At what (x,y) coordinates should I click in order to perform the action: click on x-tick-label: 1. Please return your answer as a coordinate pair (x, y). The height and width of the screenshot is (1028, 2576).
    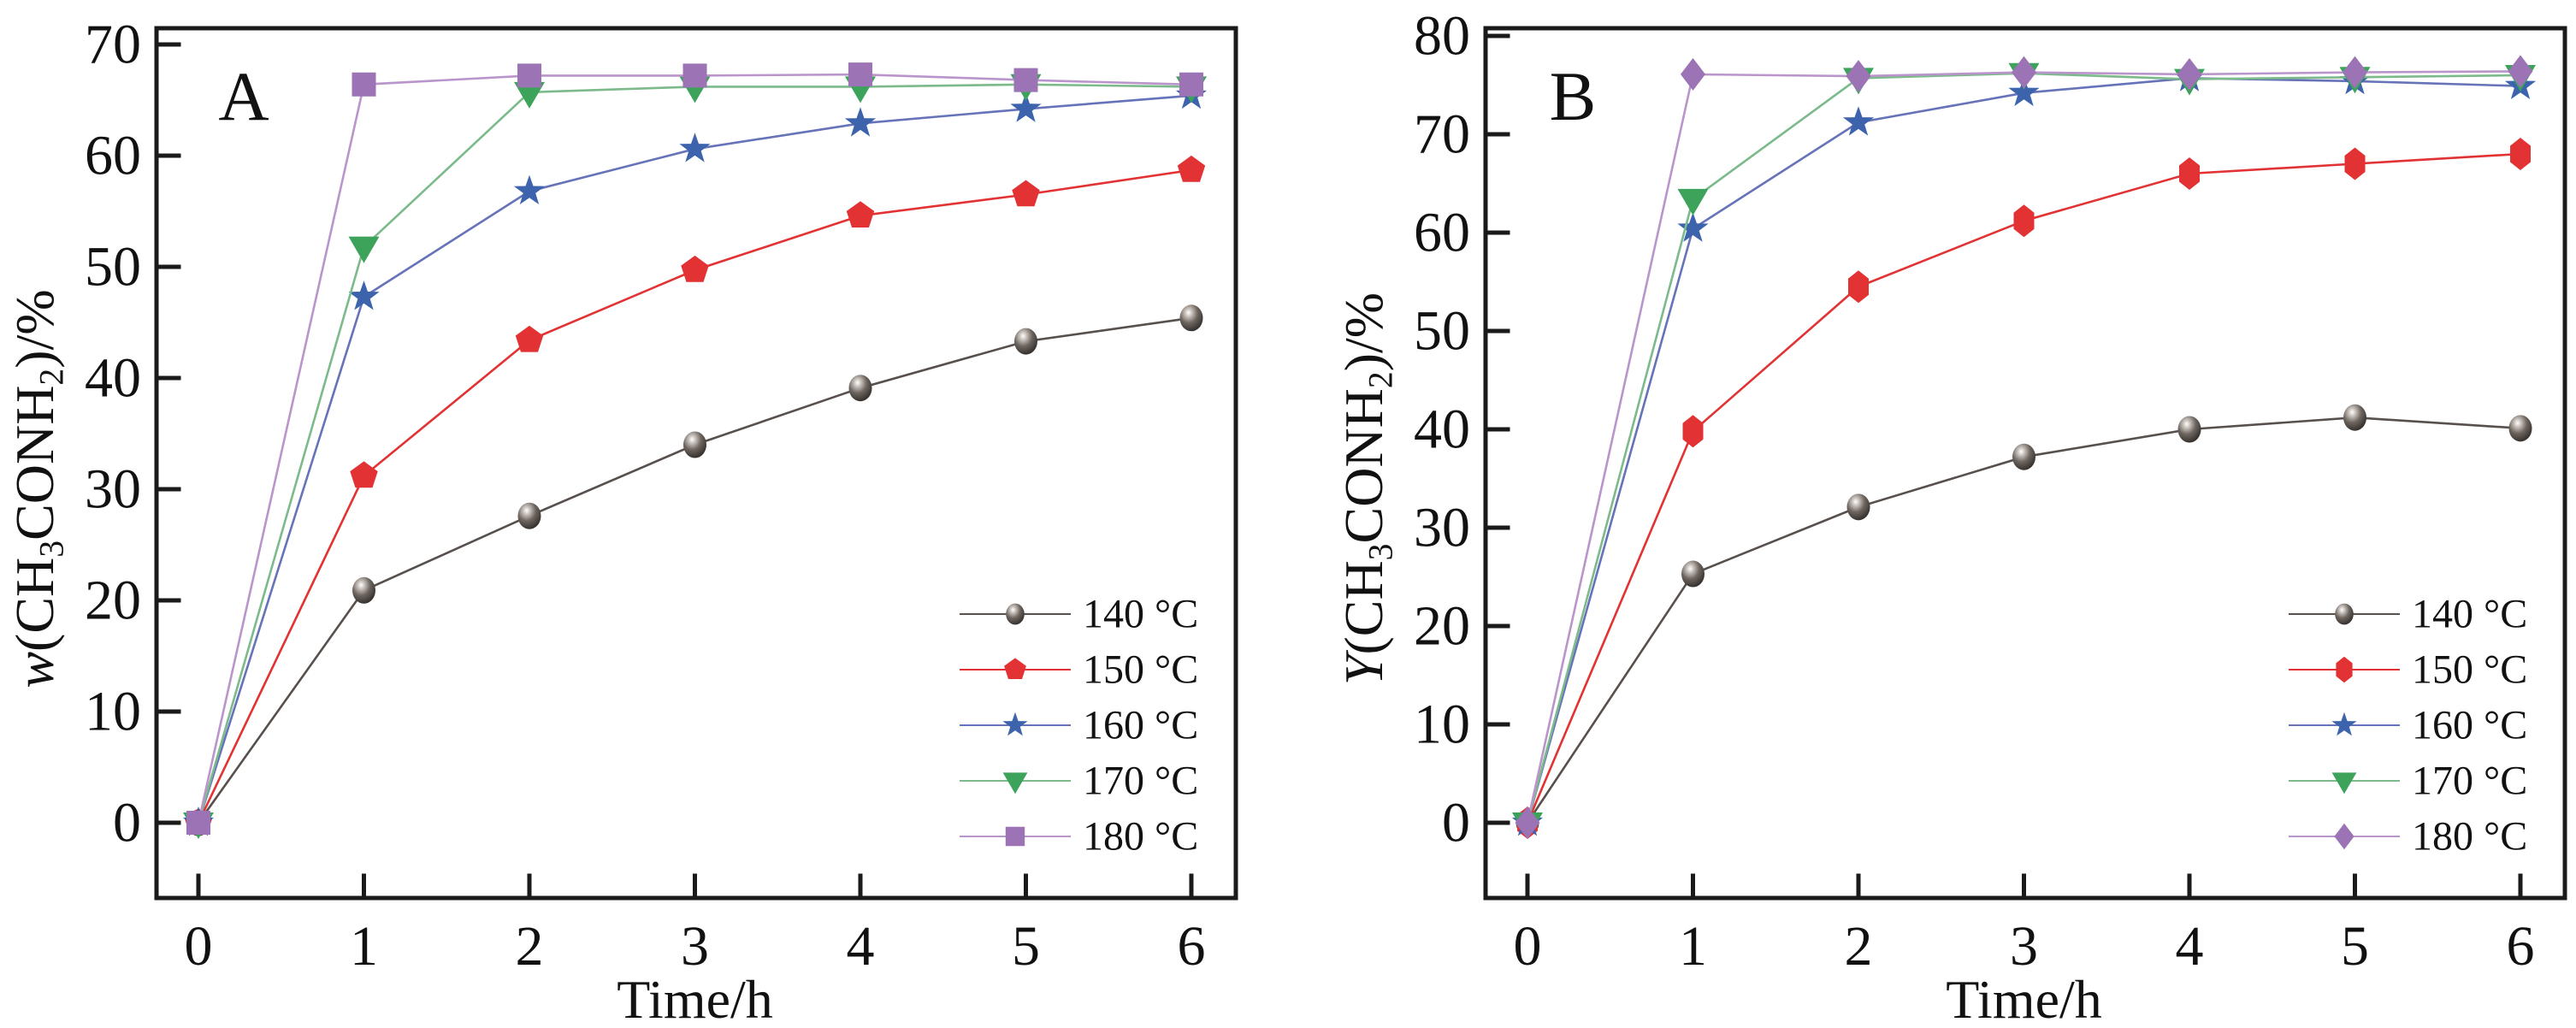
    Looking at the image, I should click on (1693, 946).